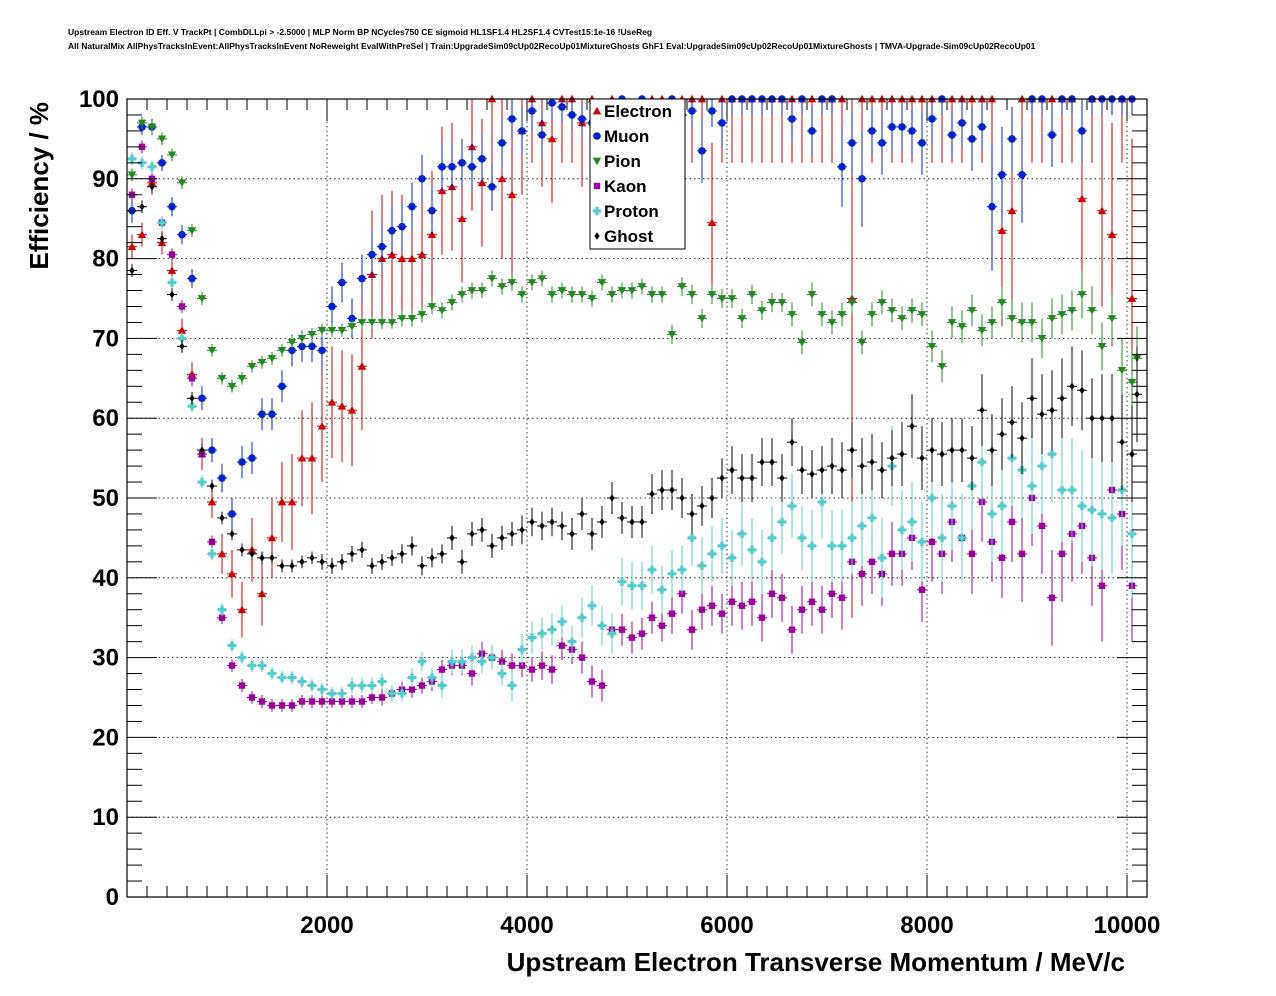 This screenshot has width=1276, height=996. I want to click on legend-label-muon: Muon, so click(626, 136).